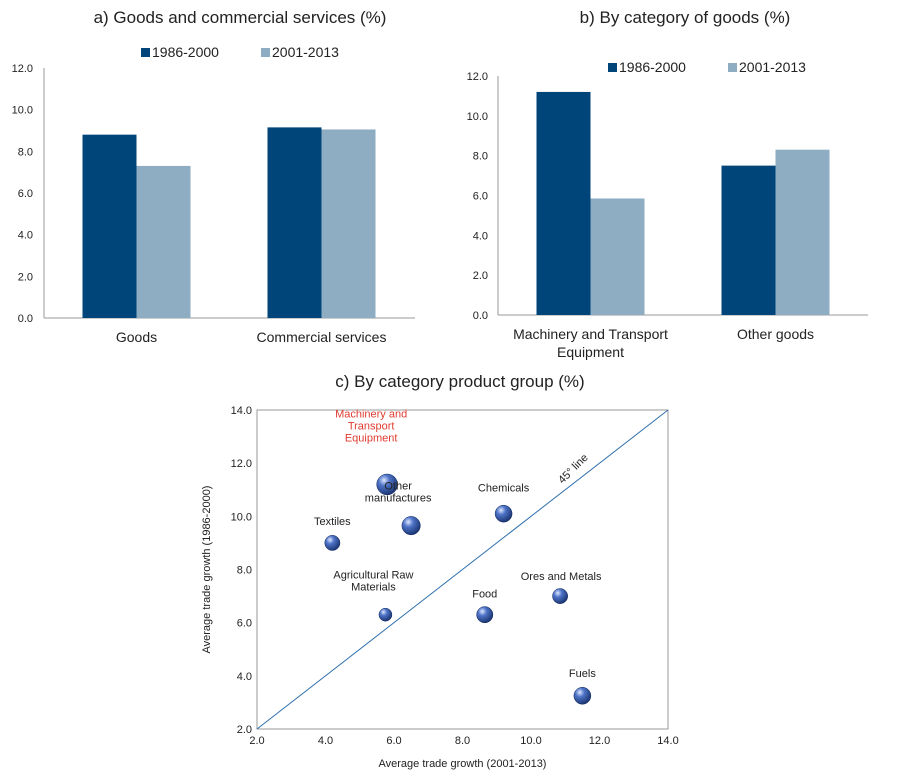  I want to click on chart-c-ytick-label: 2.0, so click(244, 730).